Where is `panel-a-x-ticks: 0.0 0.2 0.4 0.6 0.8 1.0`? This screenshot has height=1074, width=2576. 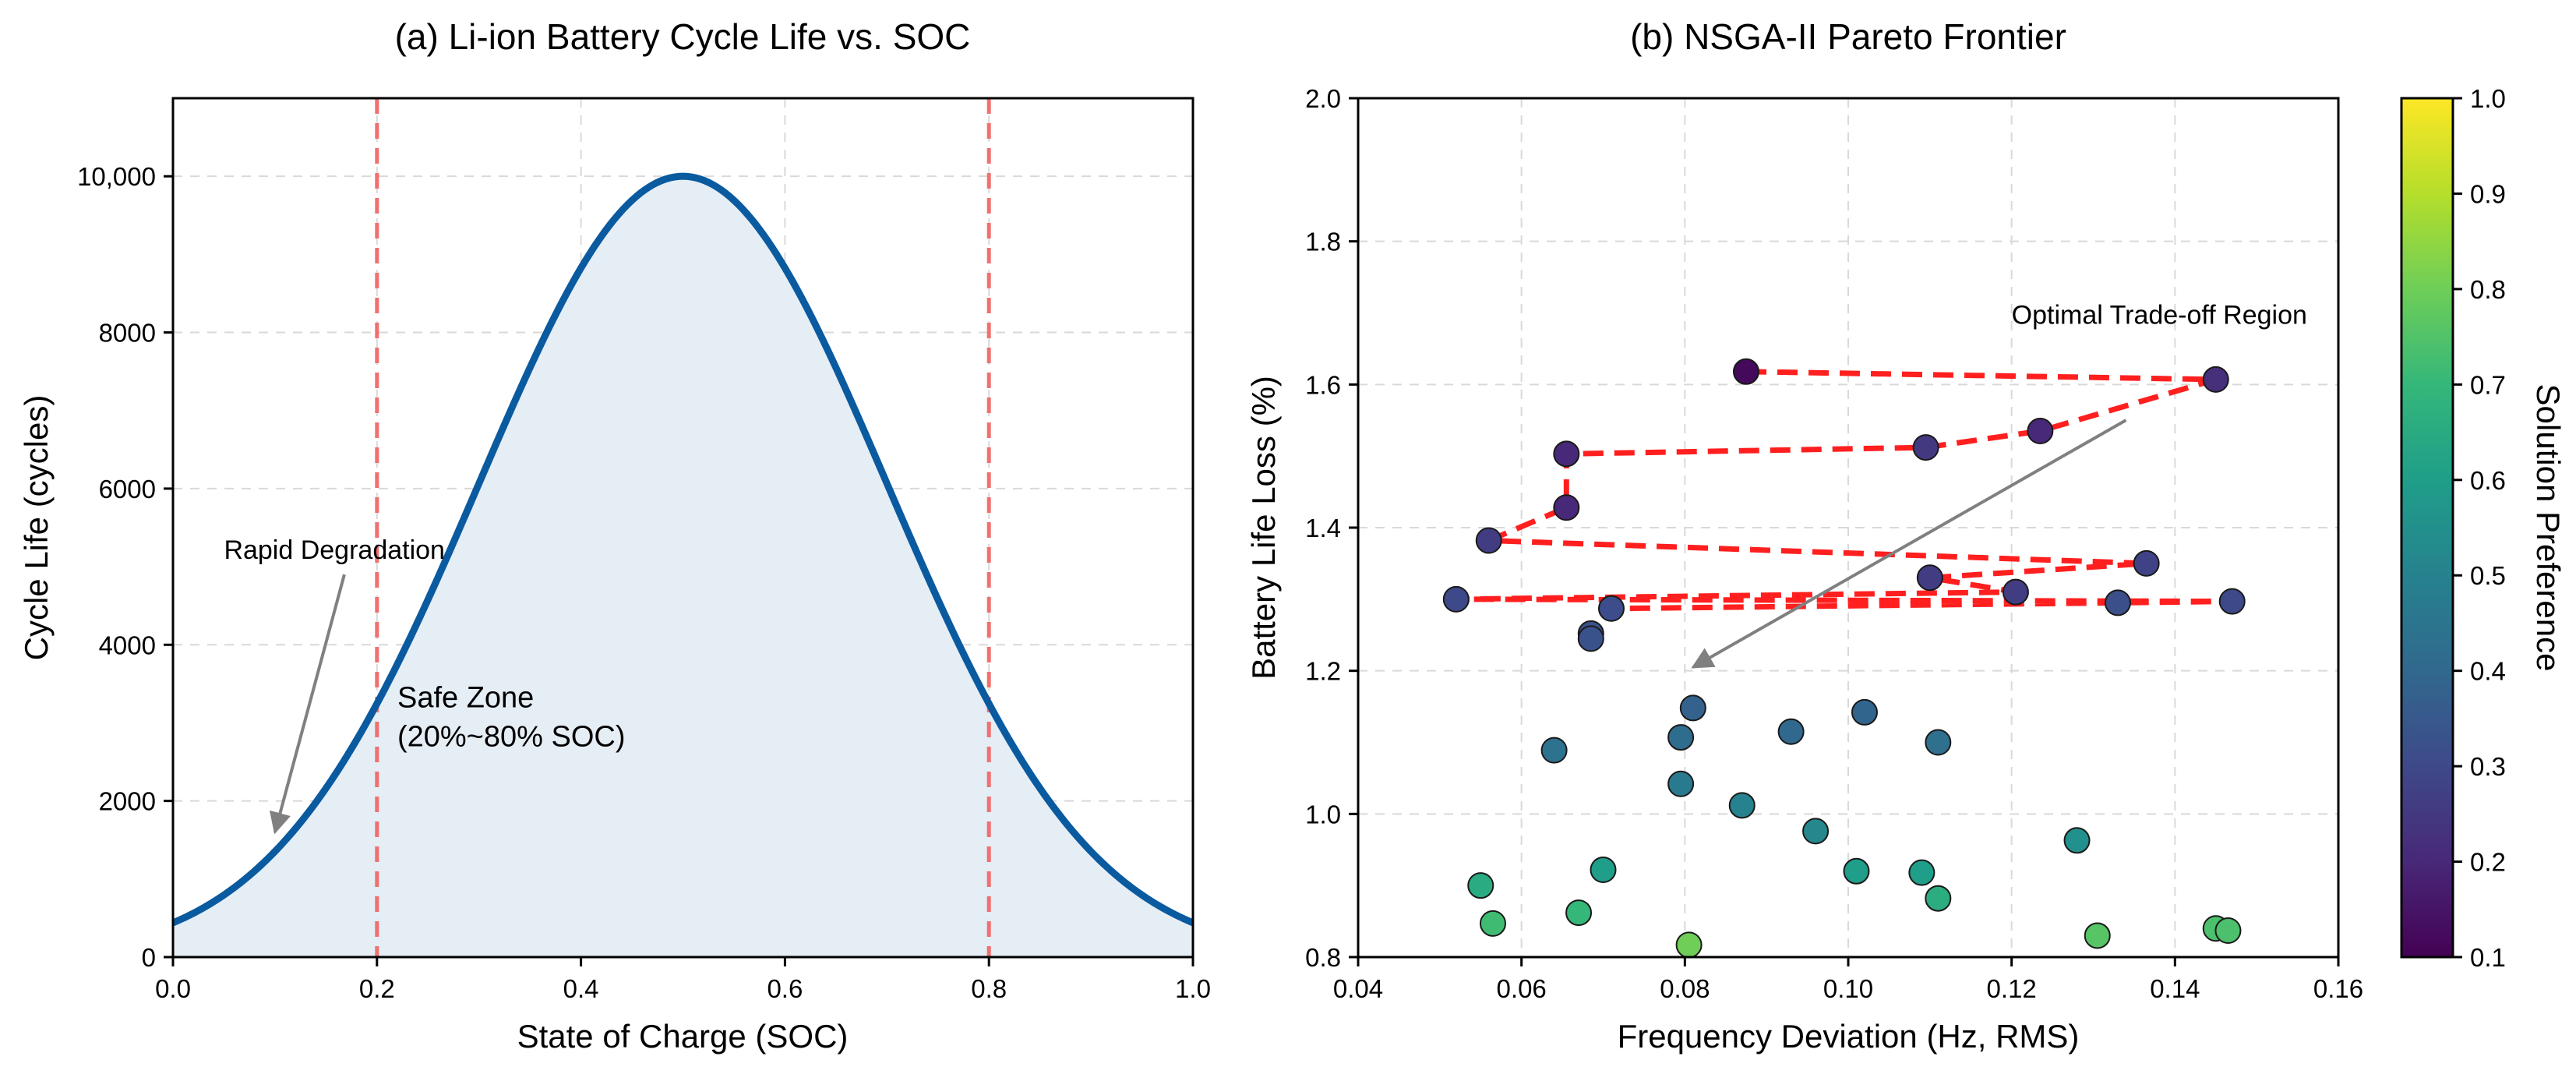 panel-a-x-ticks: 0.0 0.2 0.4 0.6 0.8 1.0 is located at coordinates (683, 980).